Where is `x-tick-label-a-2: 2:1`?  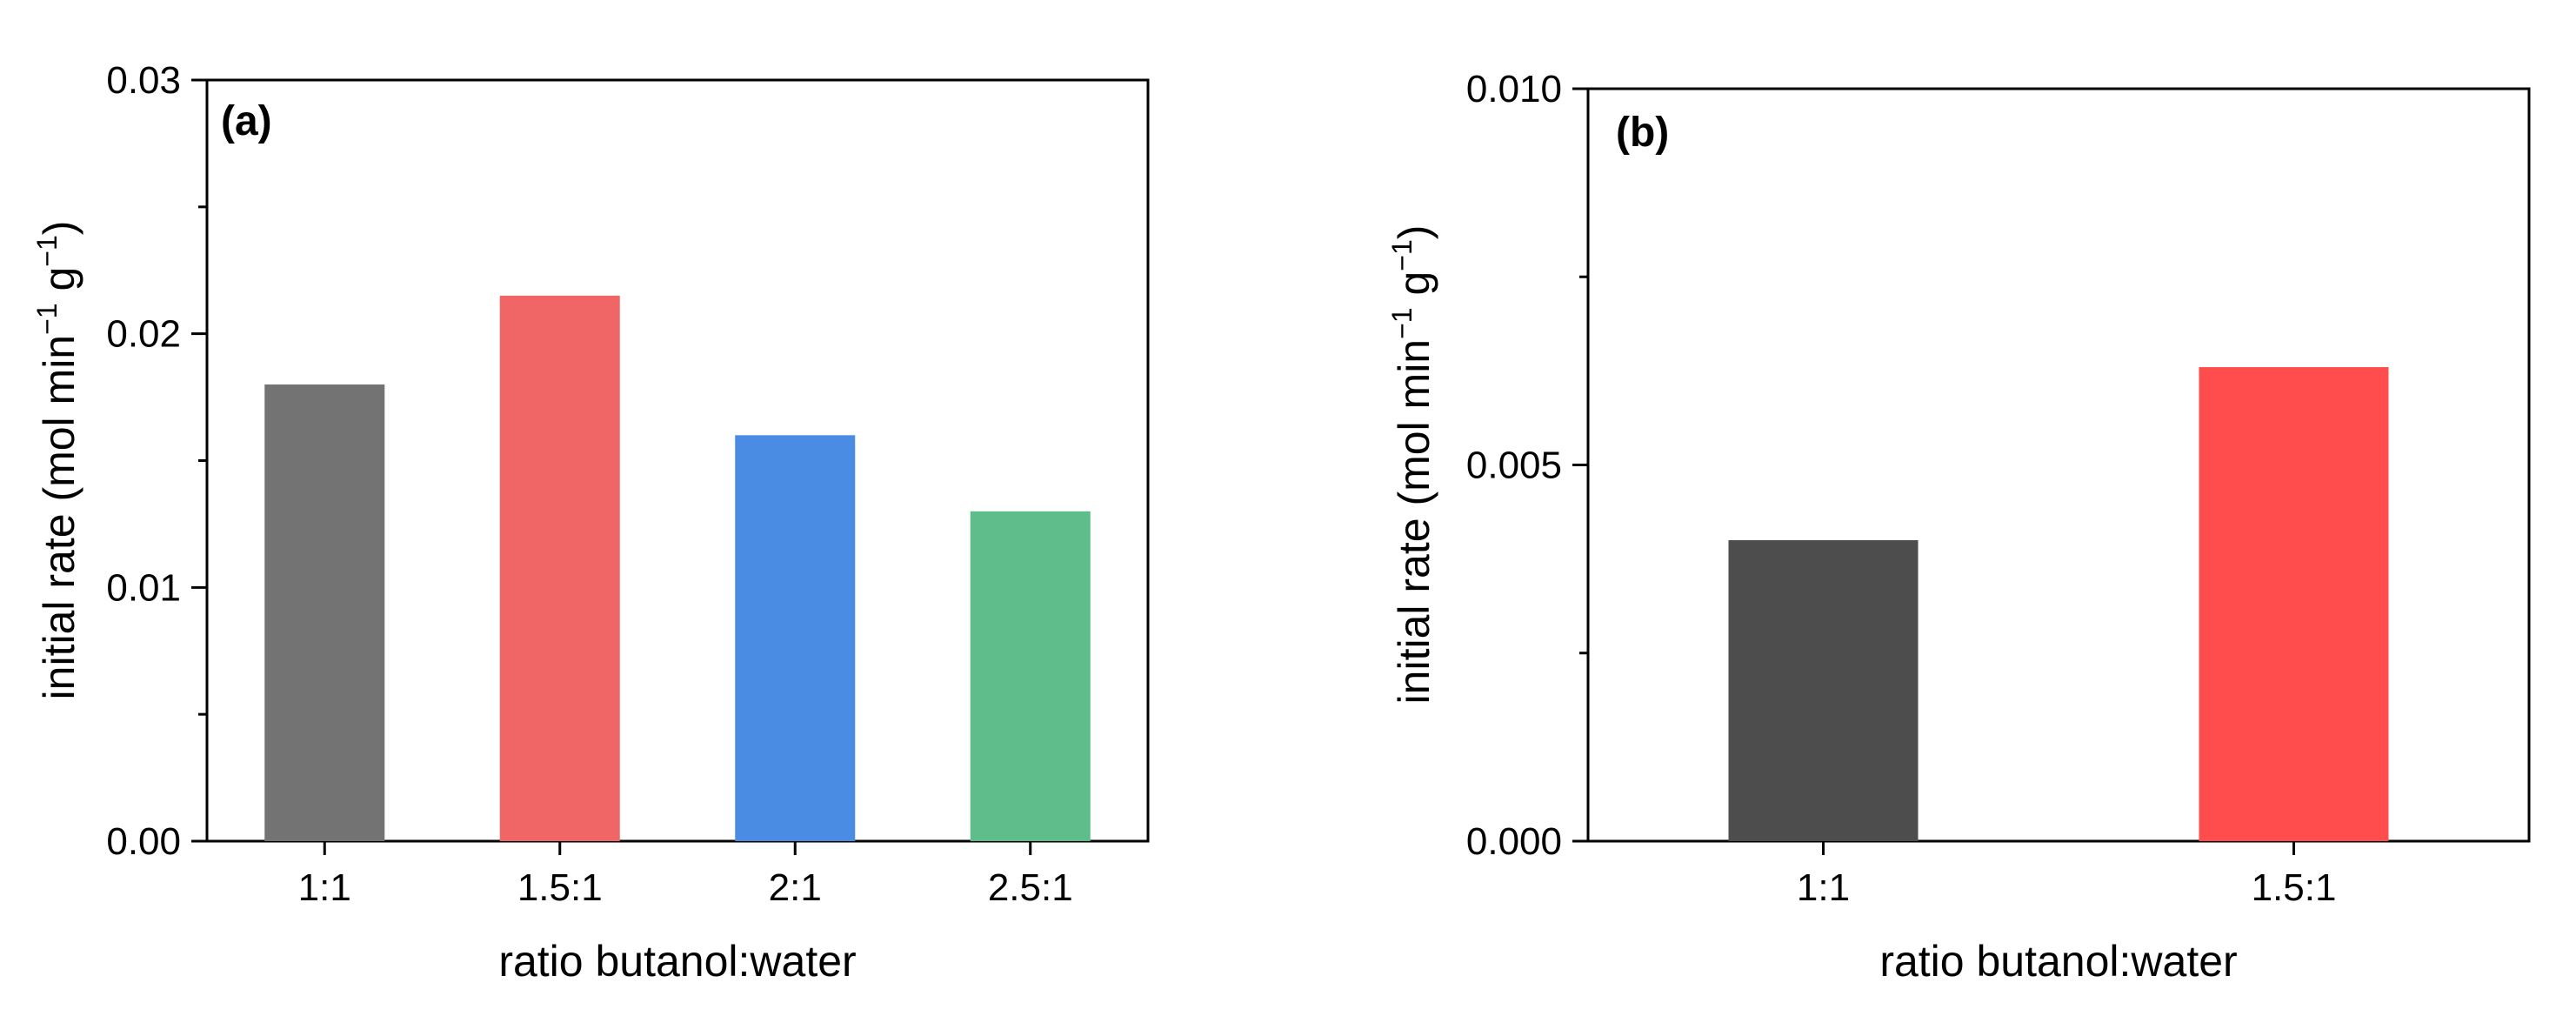
x-tick-label-a-2: 2:1 is located at coordinates (795, 887).